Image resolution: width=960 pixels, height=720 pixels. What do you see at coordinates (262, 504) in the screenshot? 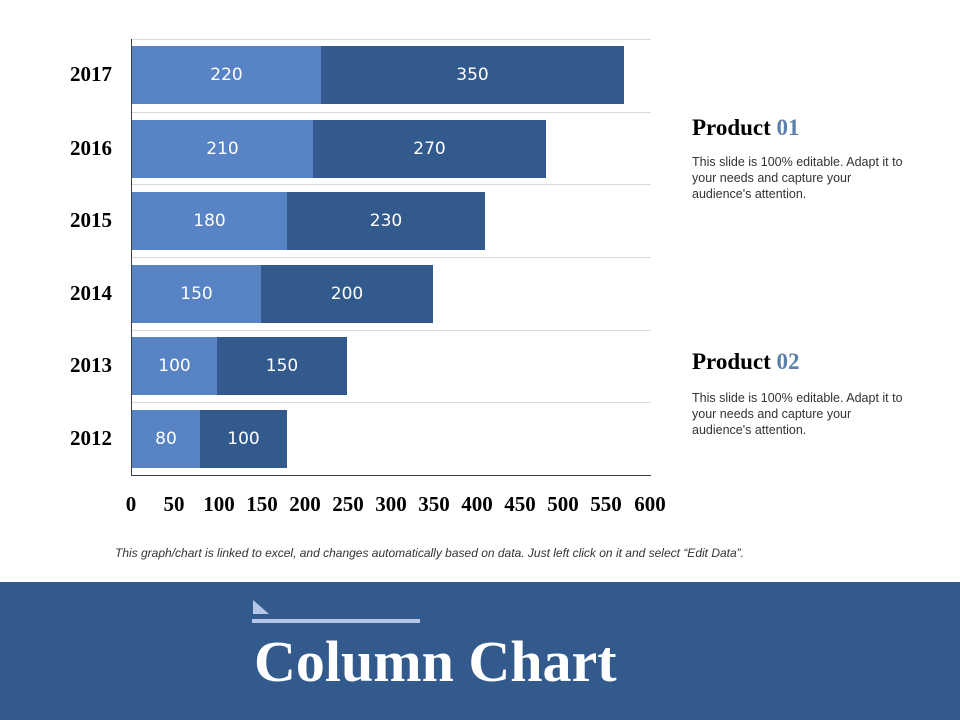
I see `x-tick: 150` at bounding box center [262, 504].